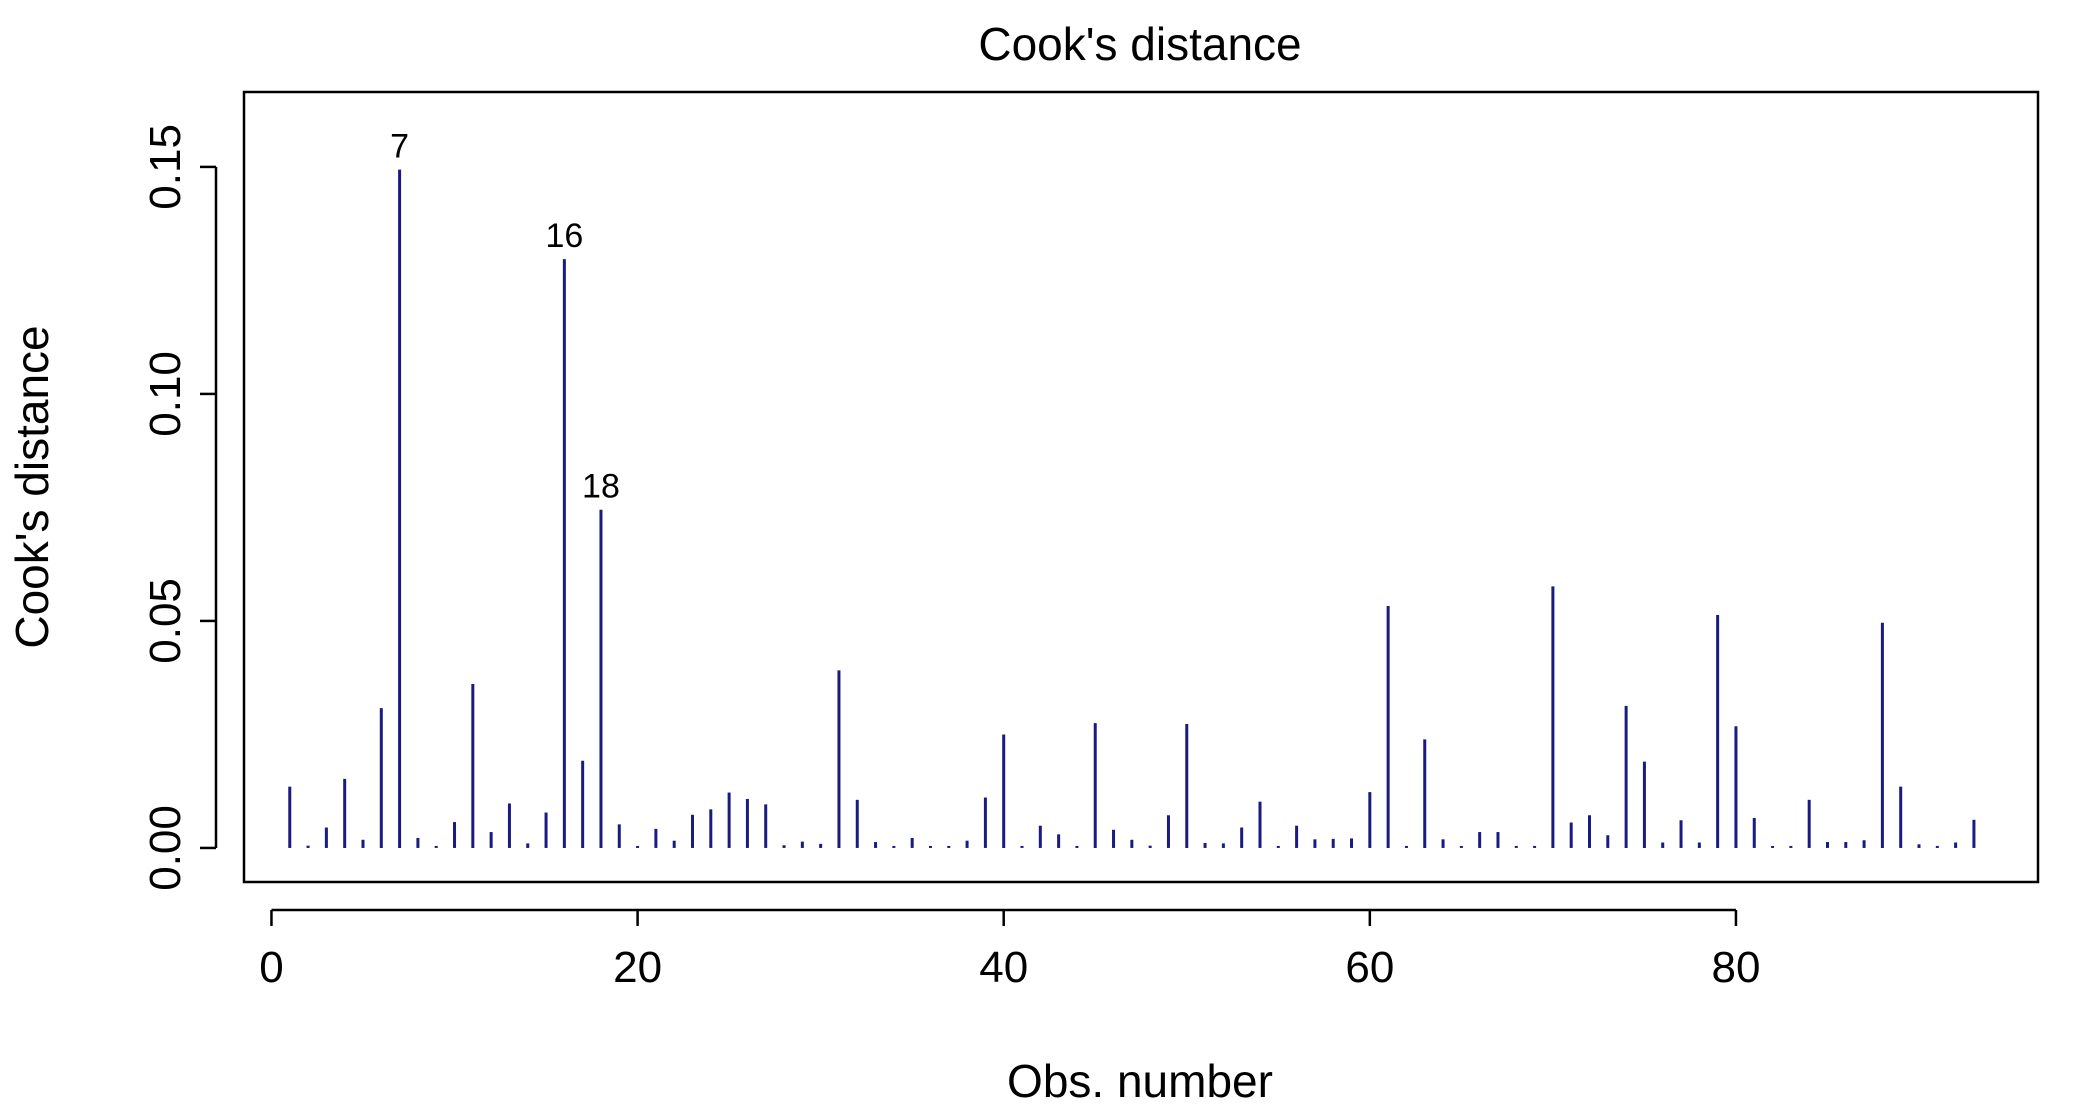 This screenshot has width=2100, height=1110. I want to click on y-tick-label-3: 0.15, so click(165, 167).